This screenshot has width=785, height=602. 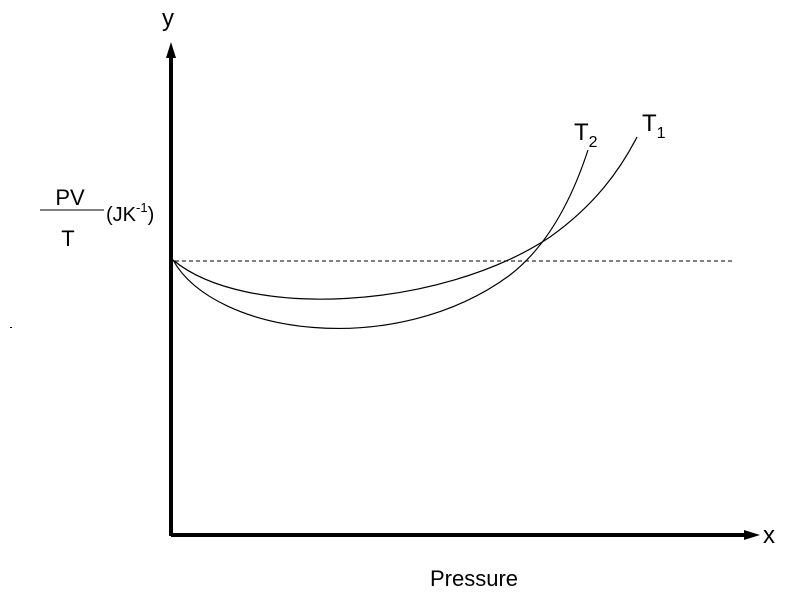 What do you see at coordinates (168, 18) in the screenshot?
I see `y-axis-letter: y` at bounding box center [168, 18].